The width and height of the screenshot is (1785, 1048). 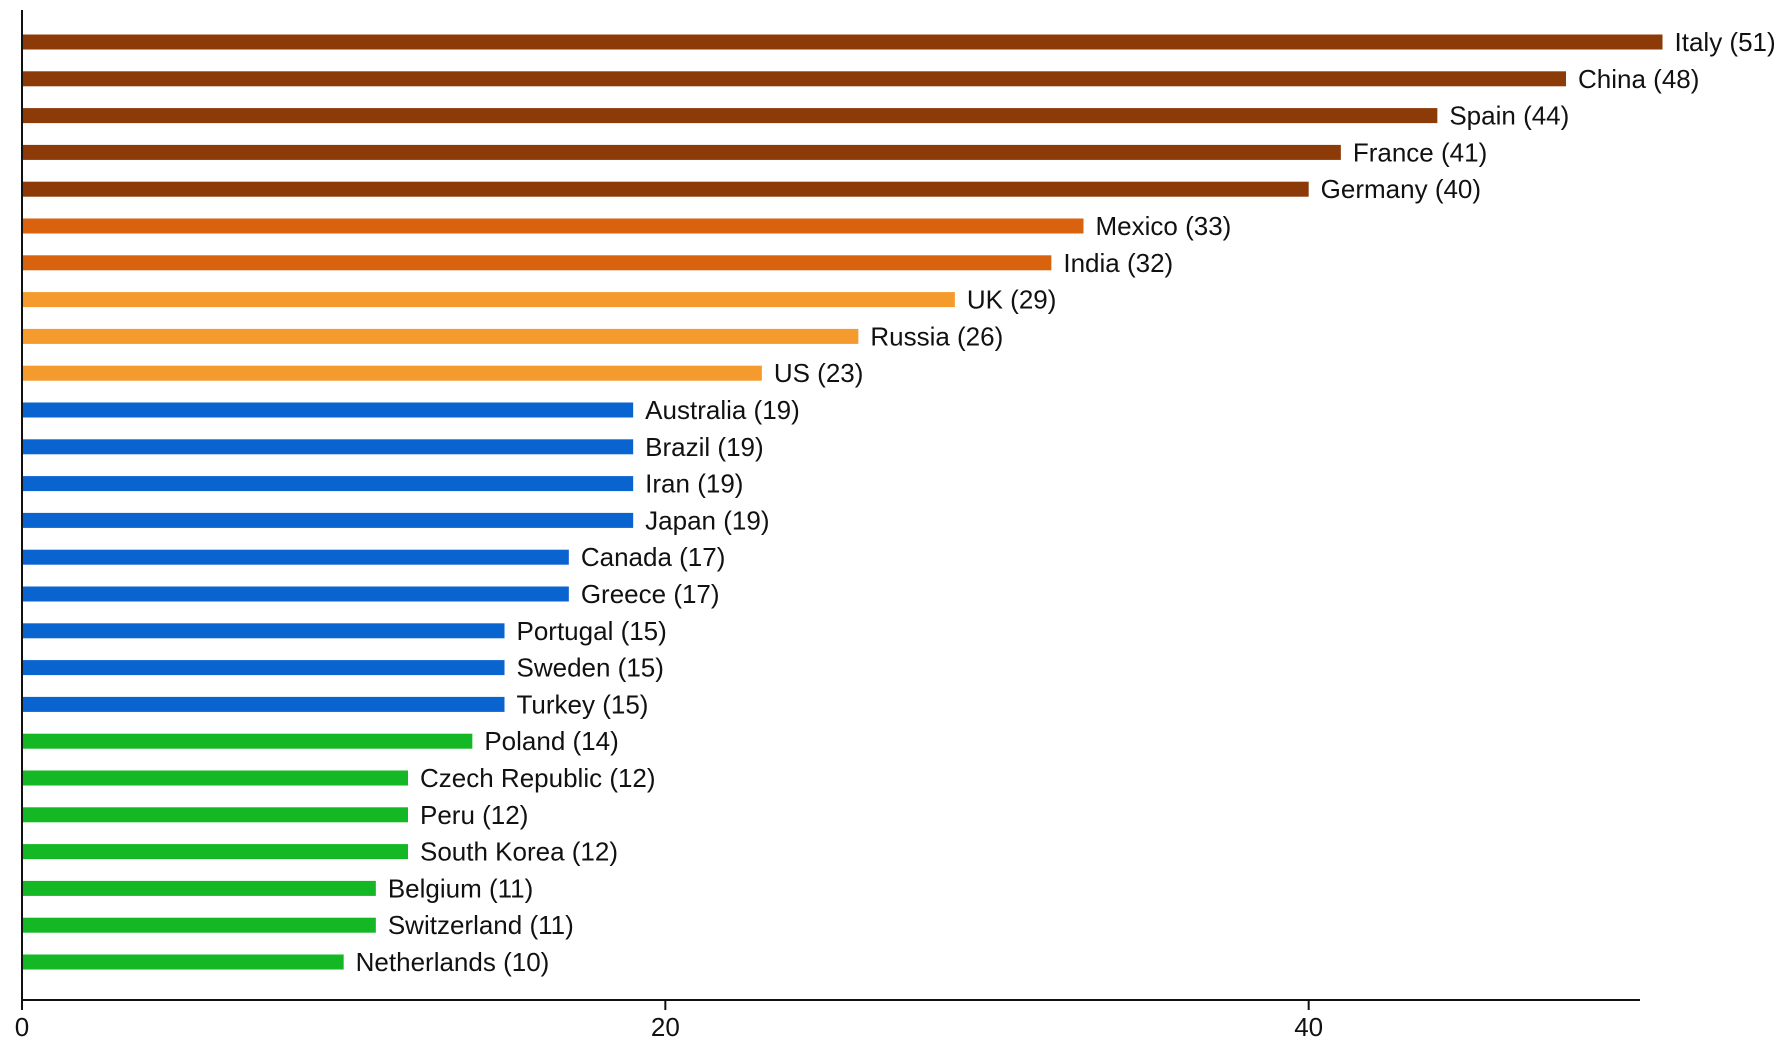 I want to click on bar-label-poland: Poland (14), so click(x=551, y=741).